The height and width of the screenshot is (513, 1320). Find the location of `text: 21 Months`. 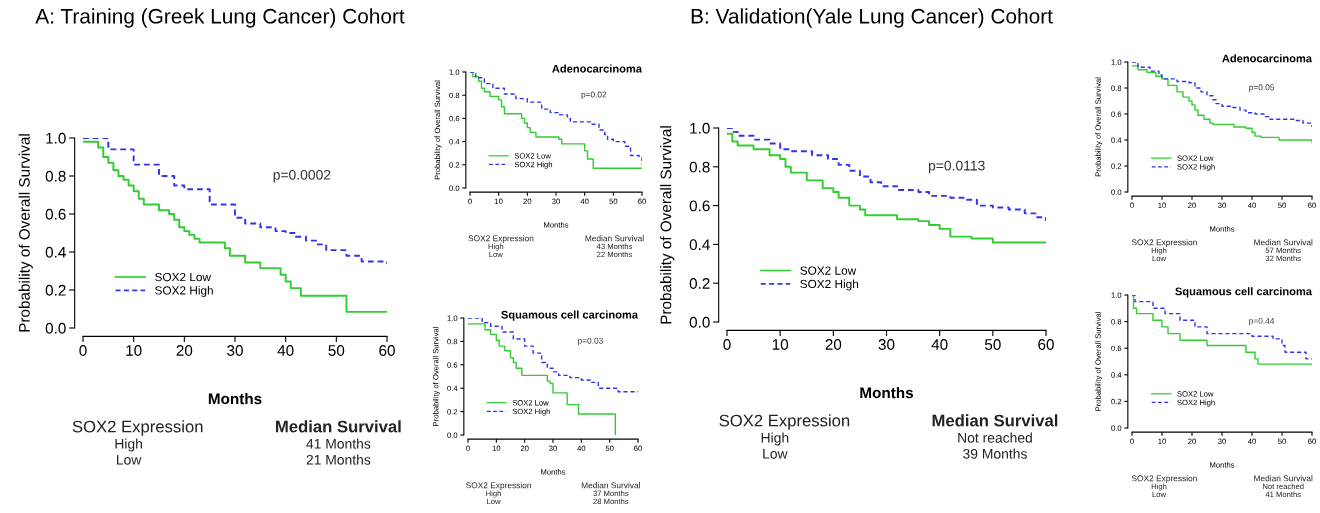

text: 21 Months is located at coordinates (338, 459).